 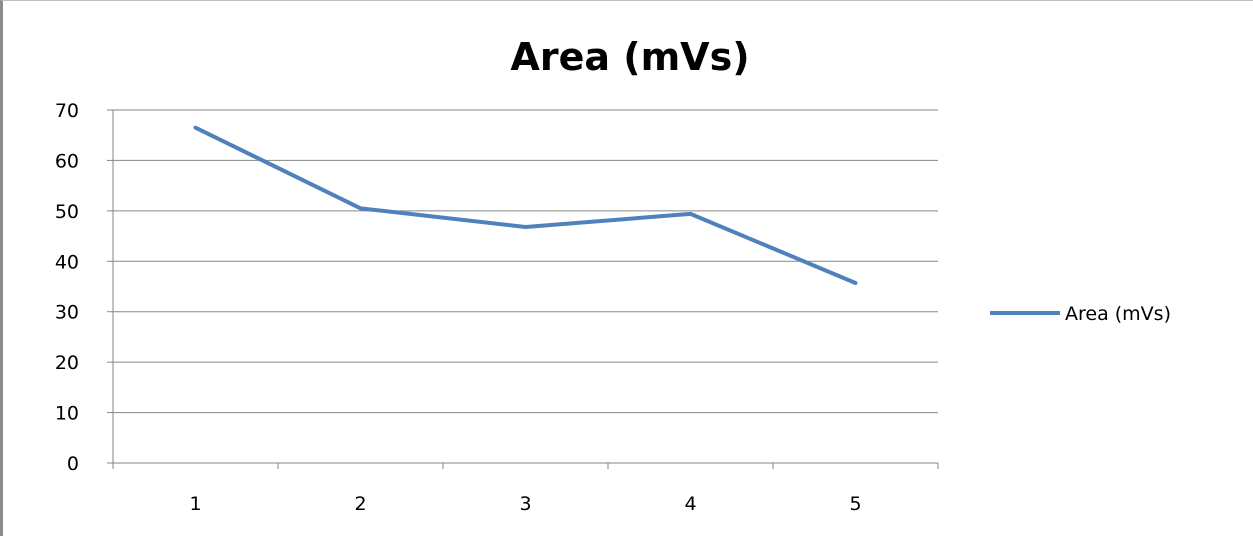 I want to click on x-tick-label: 1, so click(x=195, y=504).